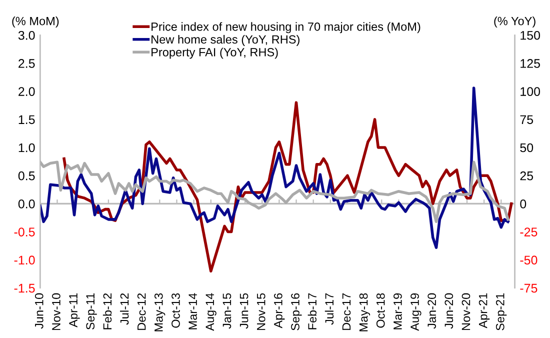 The width and height of the screenshot is (550, 338). Describe the element at coordinates (56, 311) in the screenshot. I see `x-tick-label: Nov-10` at that location.